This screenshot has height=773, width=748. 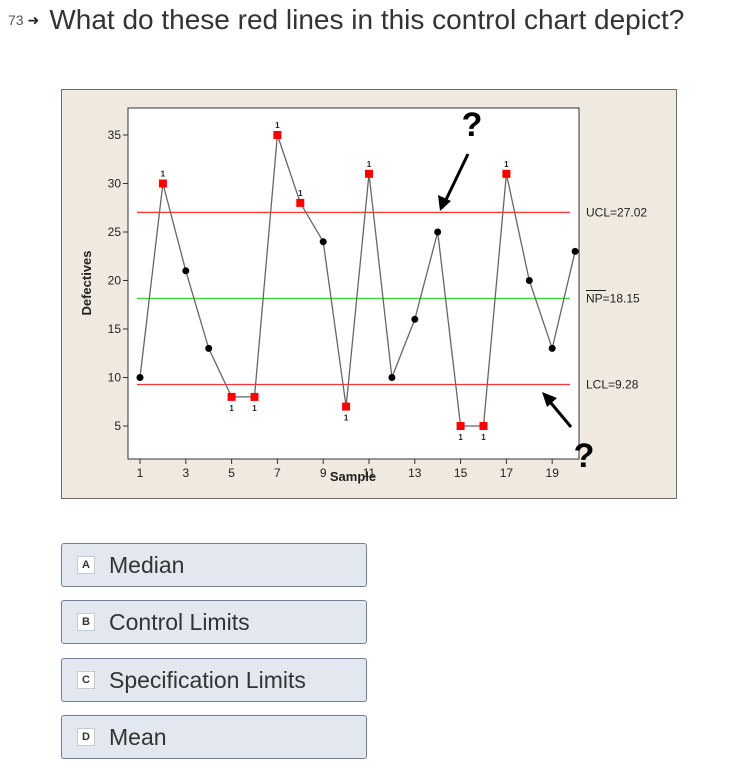 I want to click on x-tick-label-11: 11, so click(x=369, y=473).